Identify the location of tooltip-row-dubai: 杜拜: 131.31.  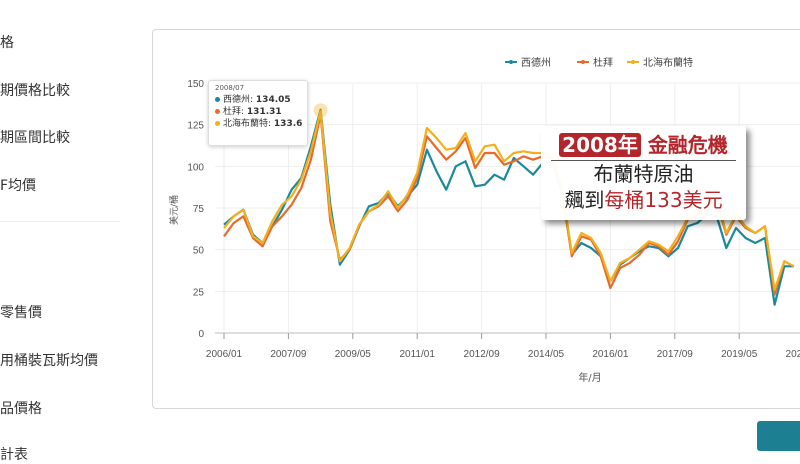
(258, 112).